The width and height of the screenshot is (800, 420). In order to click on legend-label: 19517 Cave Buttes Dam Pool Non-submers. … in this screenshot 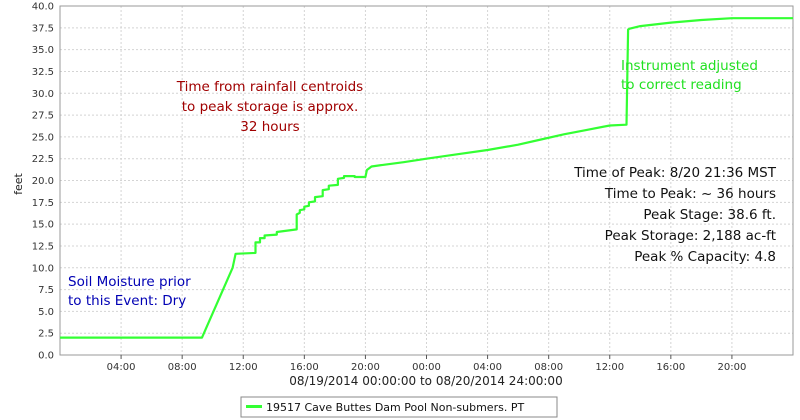, I will do `click(395, 407)`.